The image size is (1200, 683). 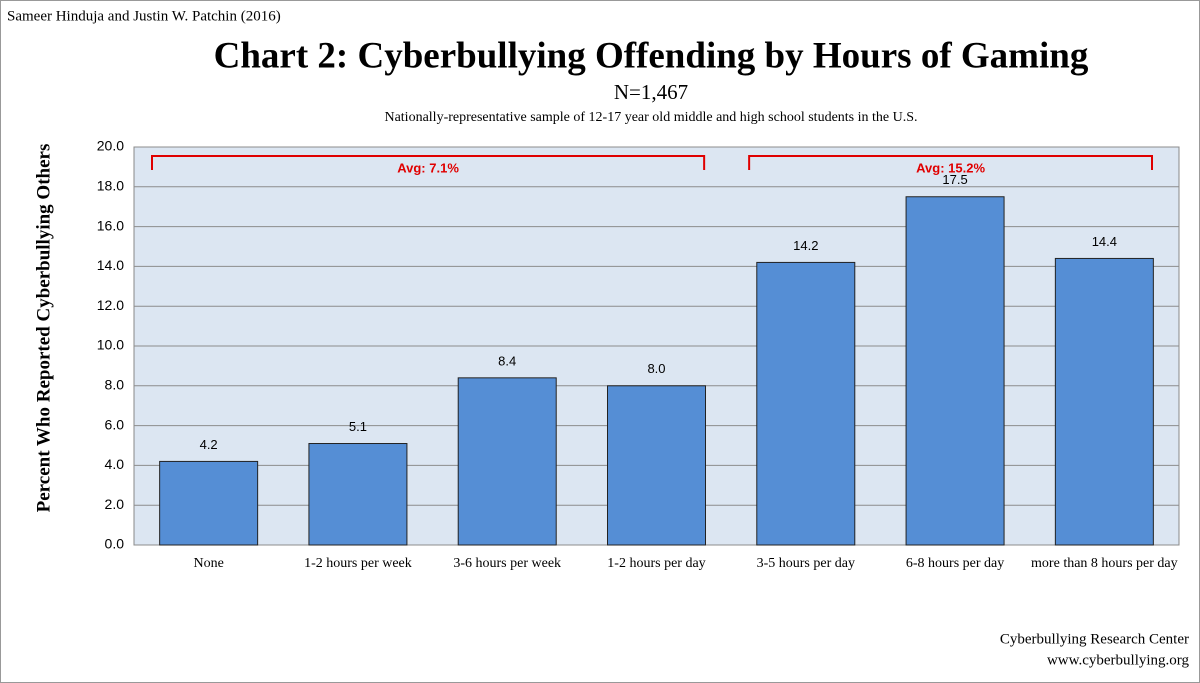 I want to click on y-tick-label: 20.0, so click(x=110, y=146).